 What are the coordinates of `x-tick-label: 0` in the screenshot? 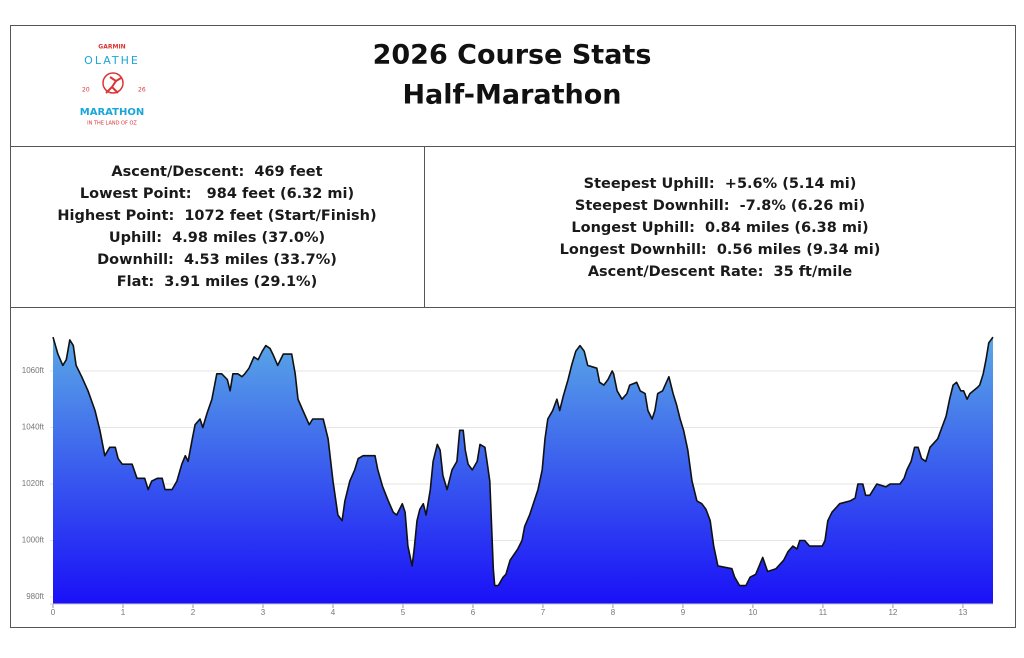 It's located at (53, 612).